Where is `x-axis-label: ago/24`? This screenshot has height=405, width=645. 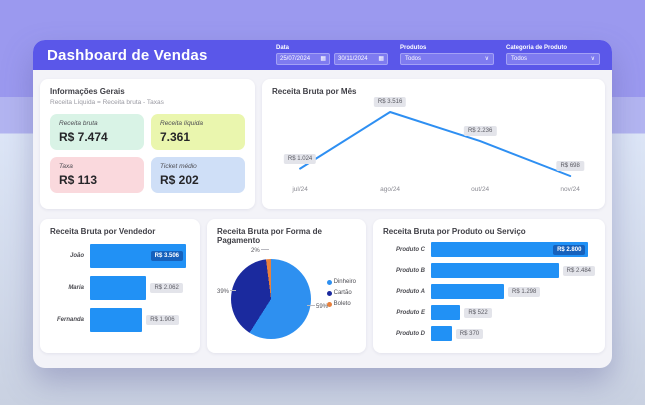
x-axis-label: ago/24 is located at coordinates (390, 189).